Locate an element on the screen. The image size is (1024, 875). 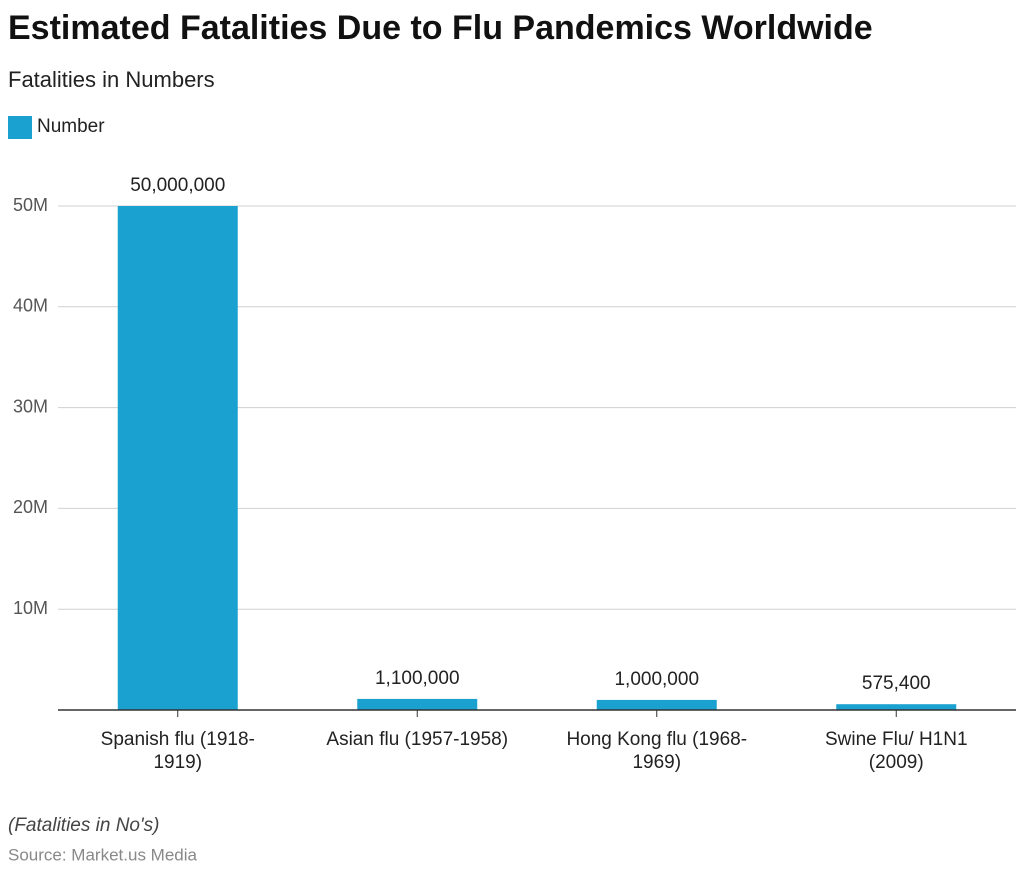
y-tick-label: 20M is located at coordinates (30, 507).